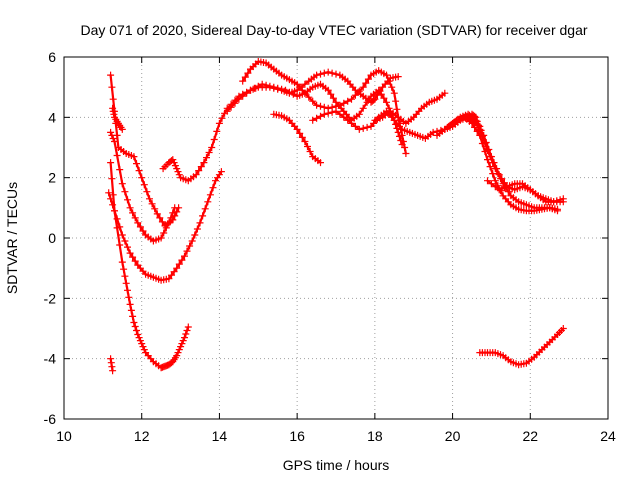 Image resolution: width=640 pixels, height=480 pixels. Describe the element at coordinates (530, 436) in the screenshot. I see `x-tick-label: 22` at that location.